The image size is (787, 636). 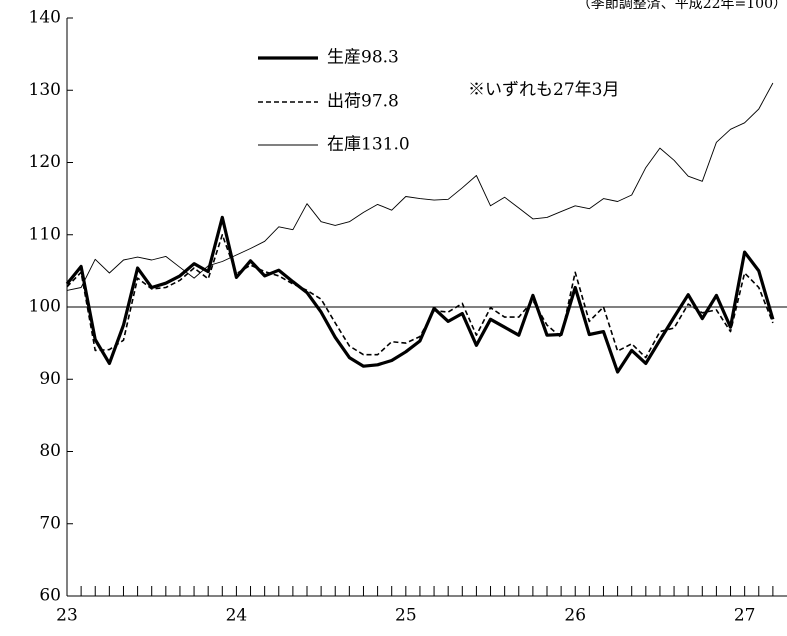 I want to click on chart-note: ※いずれも27年3月, so click(x=543, y=90).